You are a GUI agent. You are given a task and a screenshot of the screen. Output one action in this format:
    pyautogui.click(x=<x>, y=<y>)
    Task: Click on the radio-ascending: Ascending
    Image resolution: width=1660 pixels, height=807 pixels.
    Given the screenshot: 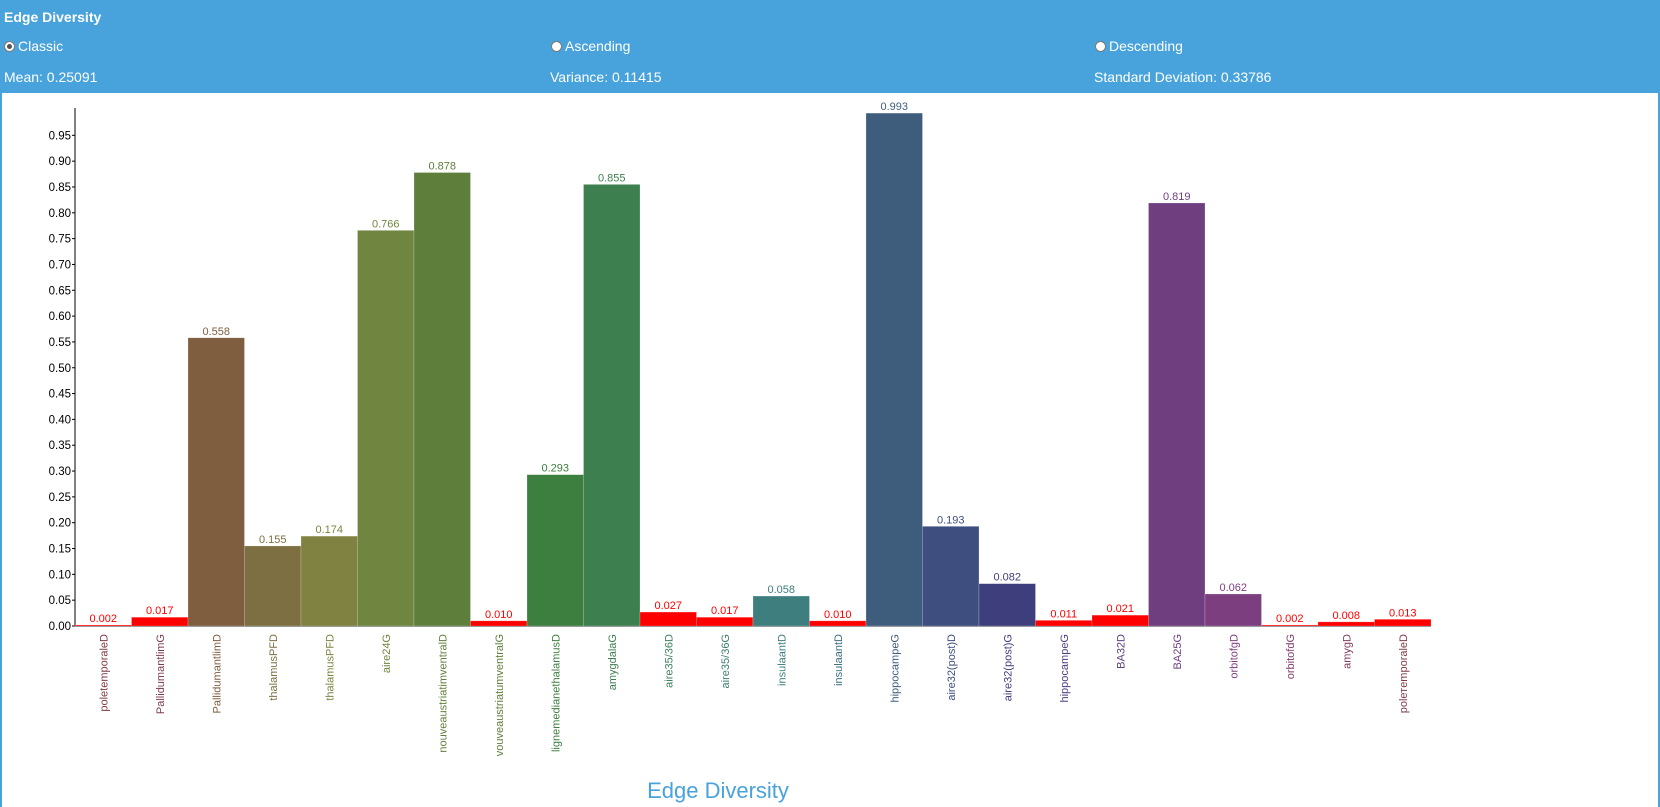 What is the action you would take?
    pyautogui.click(x=590, y=46)
    